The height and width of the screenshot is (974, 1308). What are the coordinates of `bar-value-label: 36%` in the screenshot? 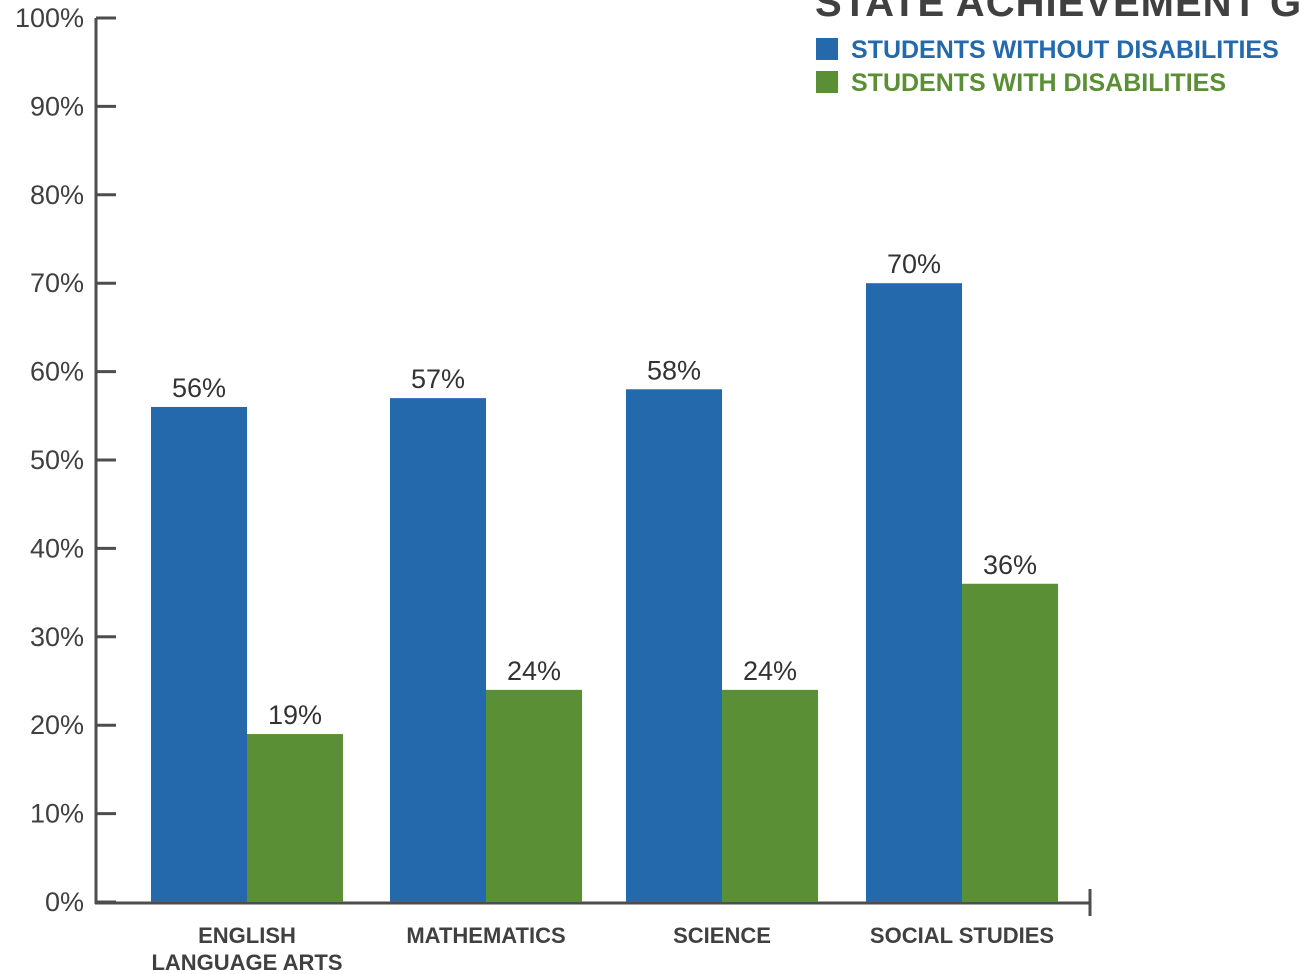 It's located at (1010, 565).